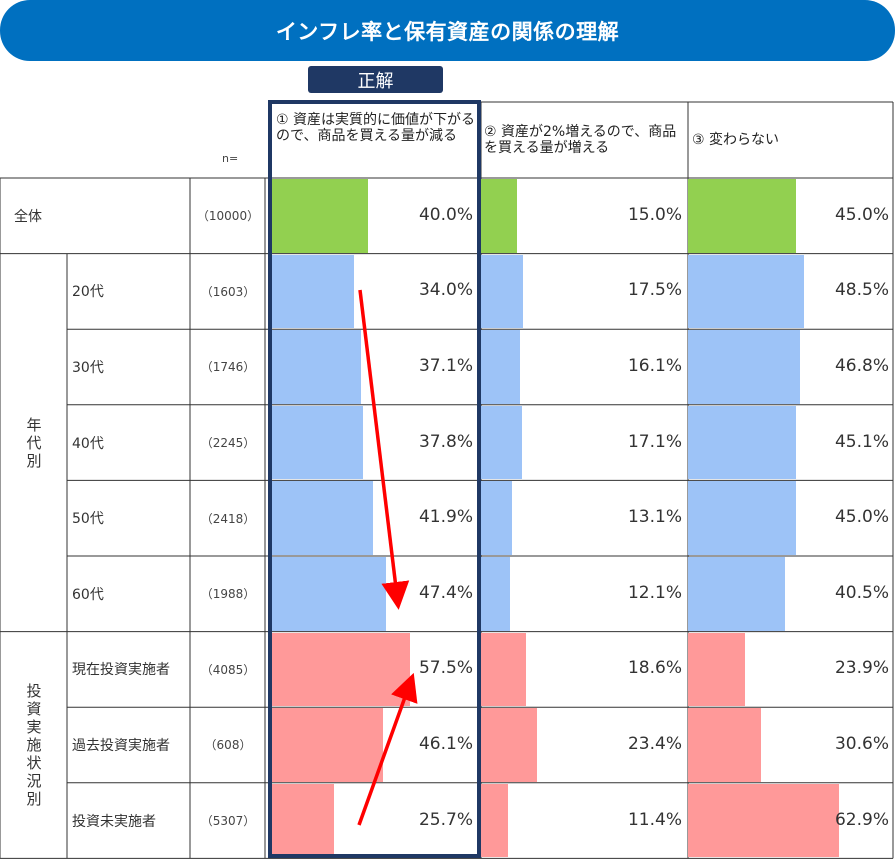  Describe the element at coordinates (861, 441) in the screenshot. I see `data-label-col3: 45.1%` at that location.